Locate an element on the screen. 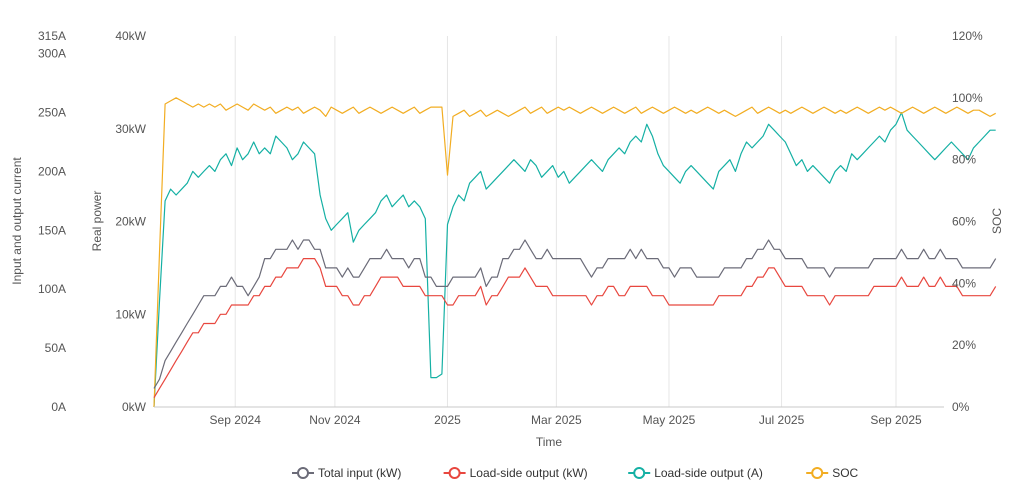  current-tick-label: 300A is located at coordinates (52, 54).